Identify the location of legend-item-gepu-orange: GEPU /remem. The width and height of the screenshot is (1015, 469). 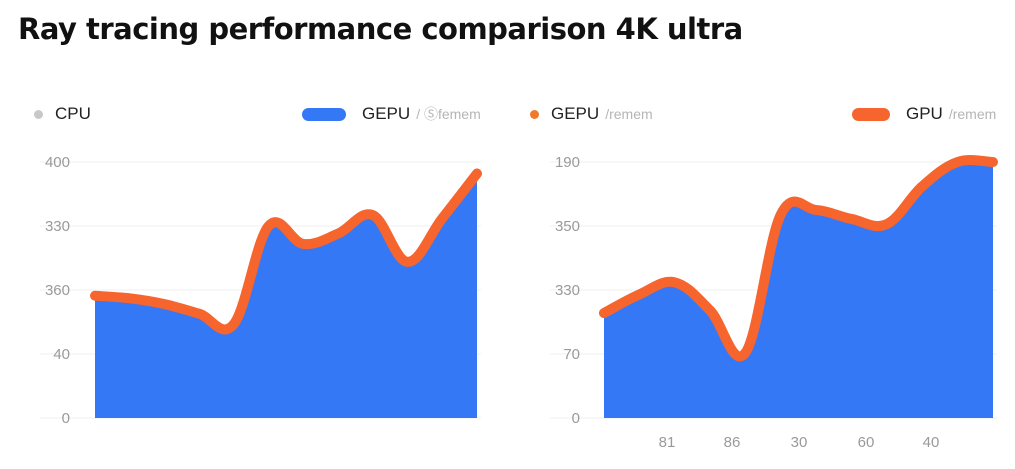
(591, 114).